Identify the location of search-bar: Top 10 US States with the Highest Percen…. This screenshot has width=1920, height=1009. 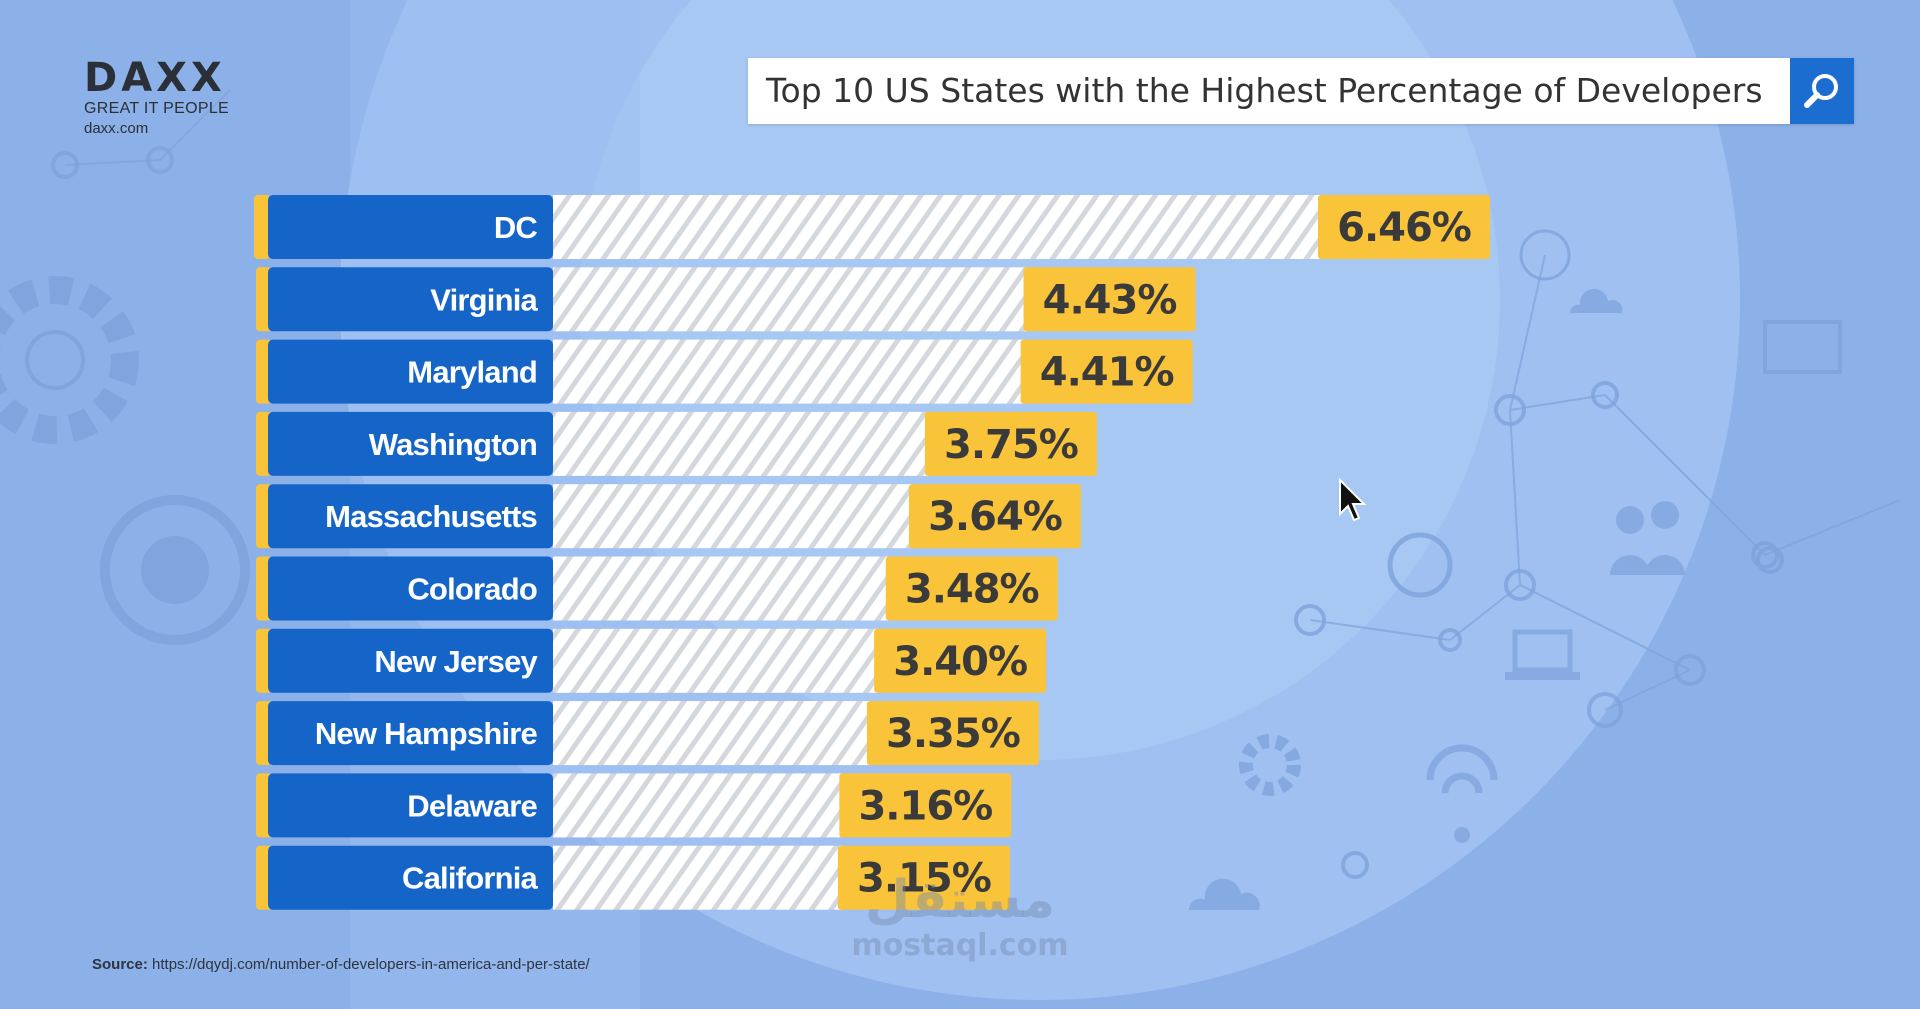
(1301, 91).